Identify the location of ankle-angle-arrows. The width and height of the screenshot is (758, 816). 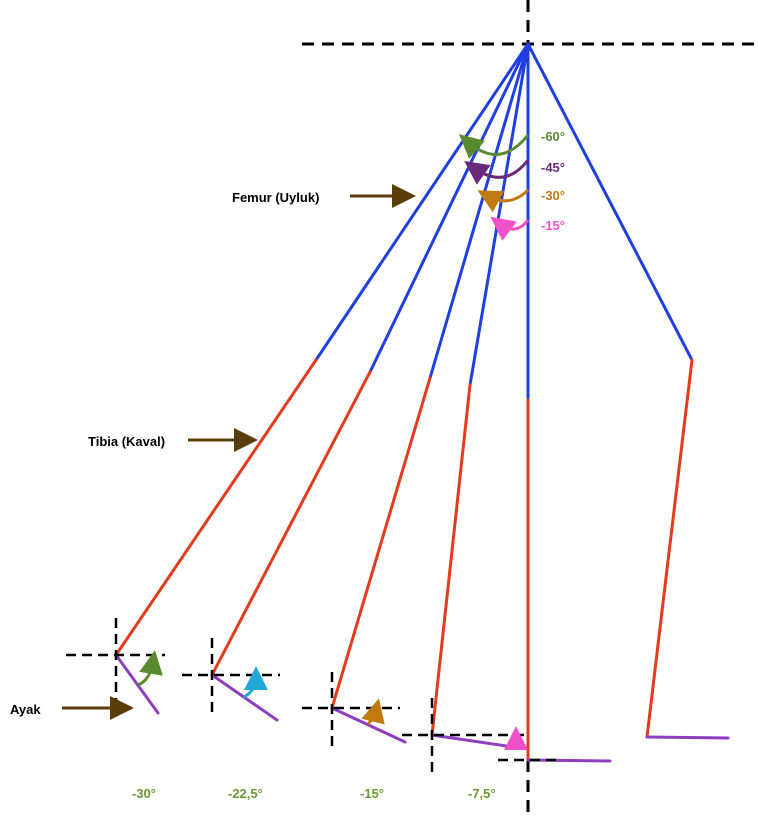
(332, 700).